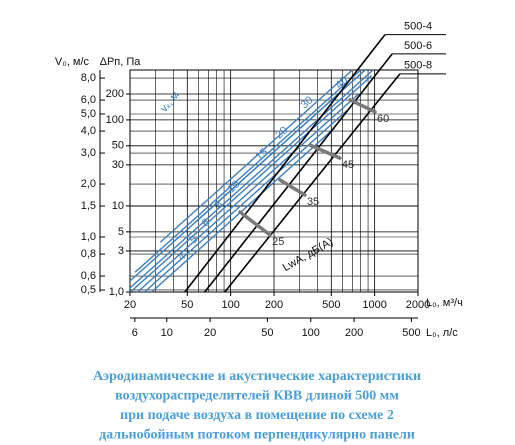 The height and width of the screenshot is (445, 515). I want to click on legend-label: 500-8, so click(418, 66).